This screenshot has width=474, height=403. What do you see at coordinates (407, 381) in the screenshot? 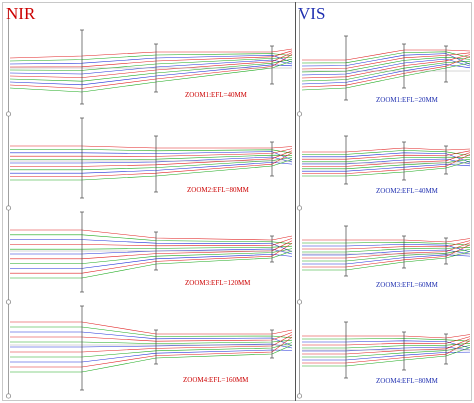
I see `vis-zoom4-label: ZOOM4:EFL=80MM` at bounding box center [407, 381].